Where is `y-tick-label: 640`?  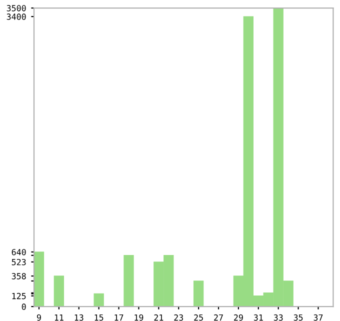
y-tick-label: 640 is located at coordinates (19, 252).